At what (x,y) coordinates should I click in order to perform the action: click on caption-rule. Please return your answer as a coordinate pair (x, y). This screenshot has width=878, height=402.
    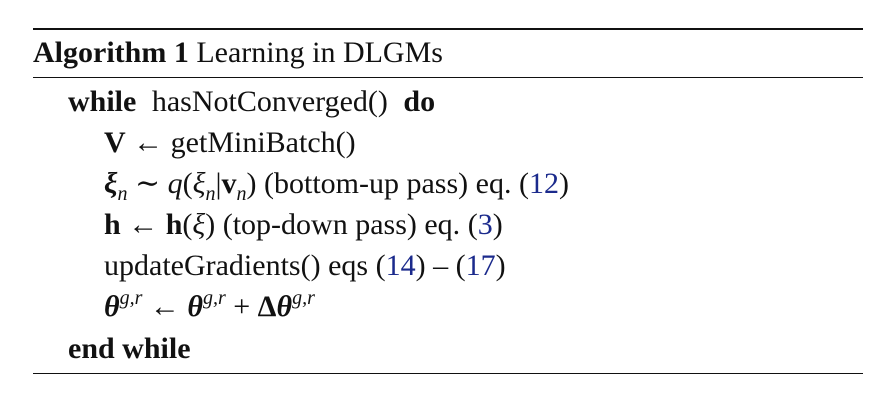
    Looking at the image, I should click on (448, 77).